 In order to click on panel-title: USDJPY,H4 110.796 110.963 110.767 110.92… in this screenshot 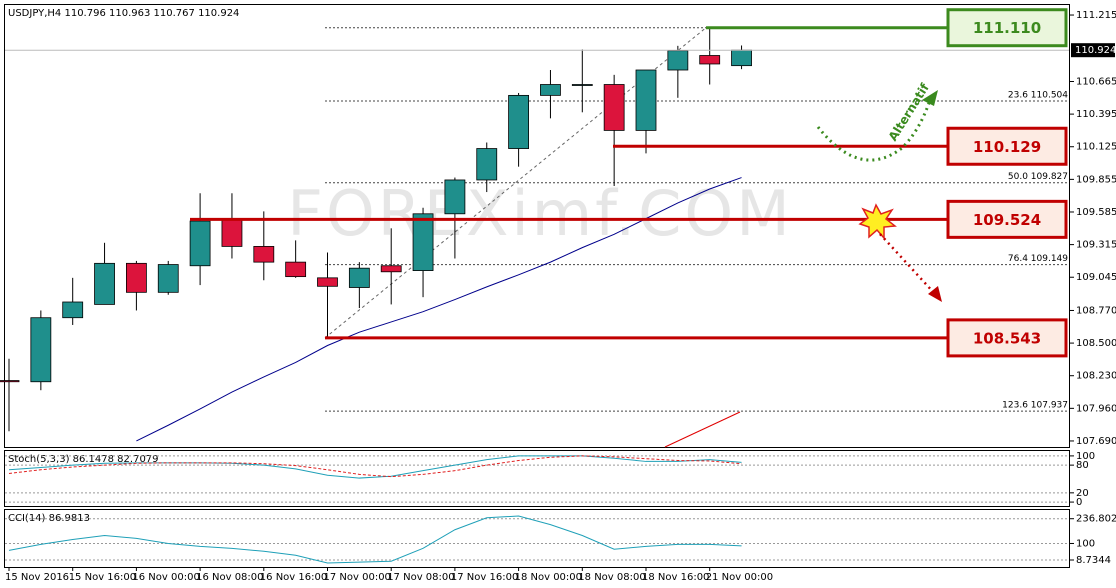, I will do `click(123, 13)`.